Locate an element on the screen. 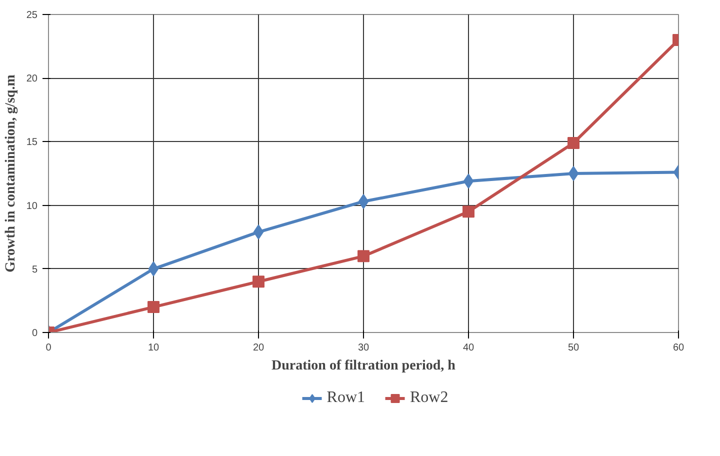 This screenshot has height=456, width=720. x-tick-label: 50 is located at coordinates (574, 348).